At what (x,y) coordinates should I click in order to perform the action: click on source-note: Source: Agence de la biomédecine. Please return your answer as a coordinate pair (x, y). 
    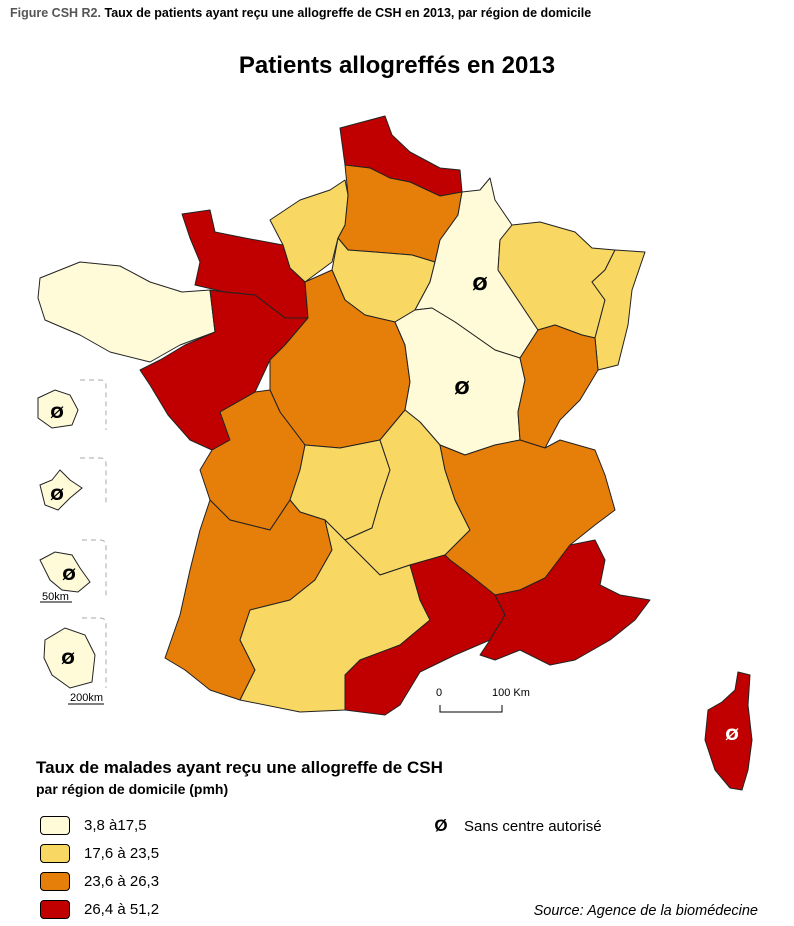
    Looking at the image, I should click on (645, 911).